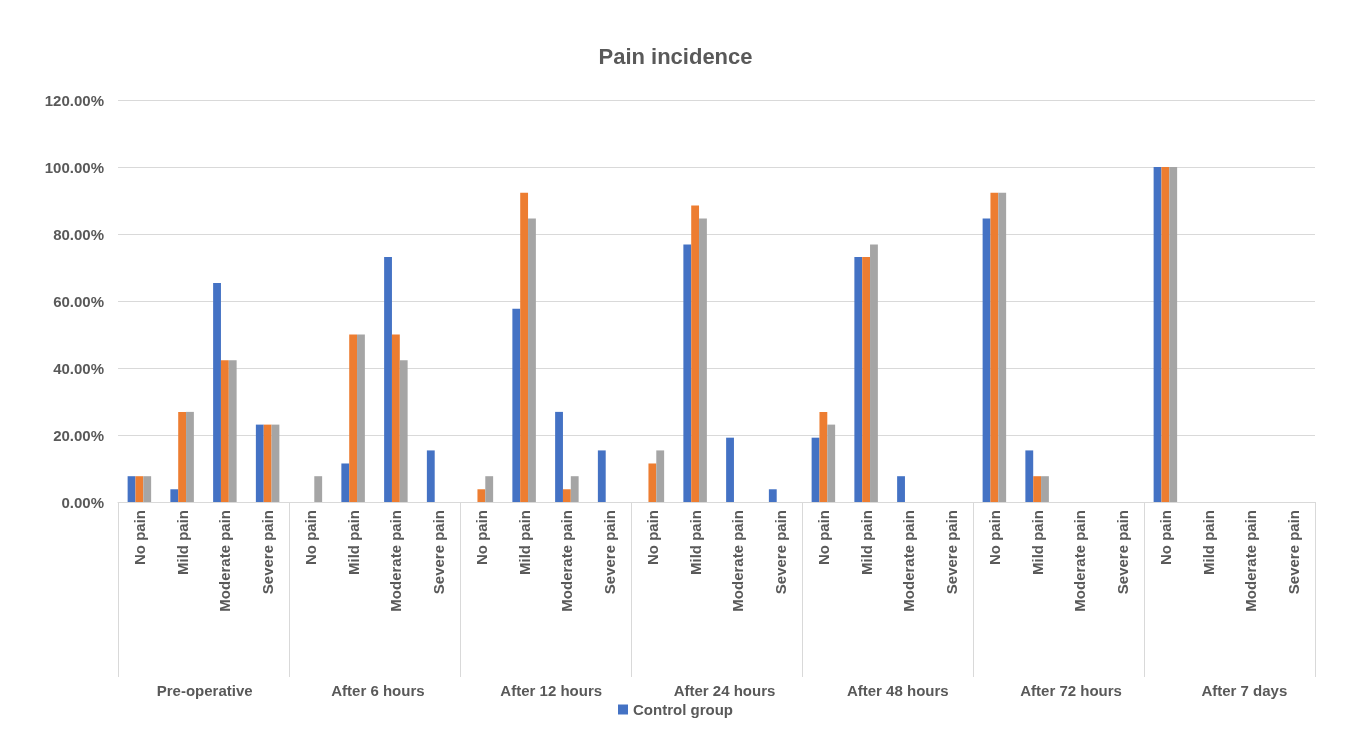 This screenshot has height=740, width=1351. What do you see at coordinates (74, 100) in the screenshot?
I see `y-tick-label: 120.00%` at bounding box center [74, 100].